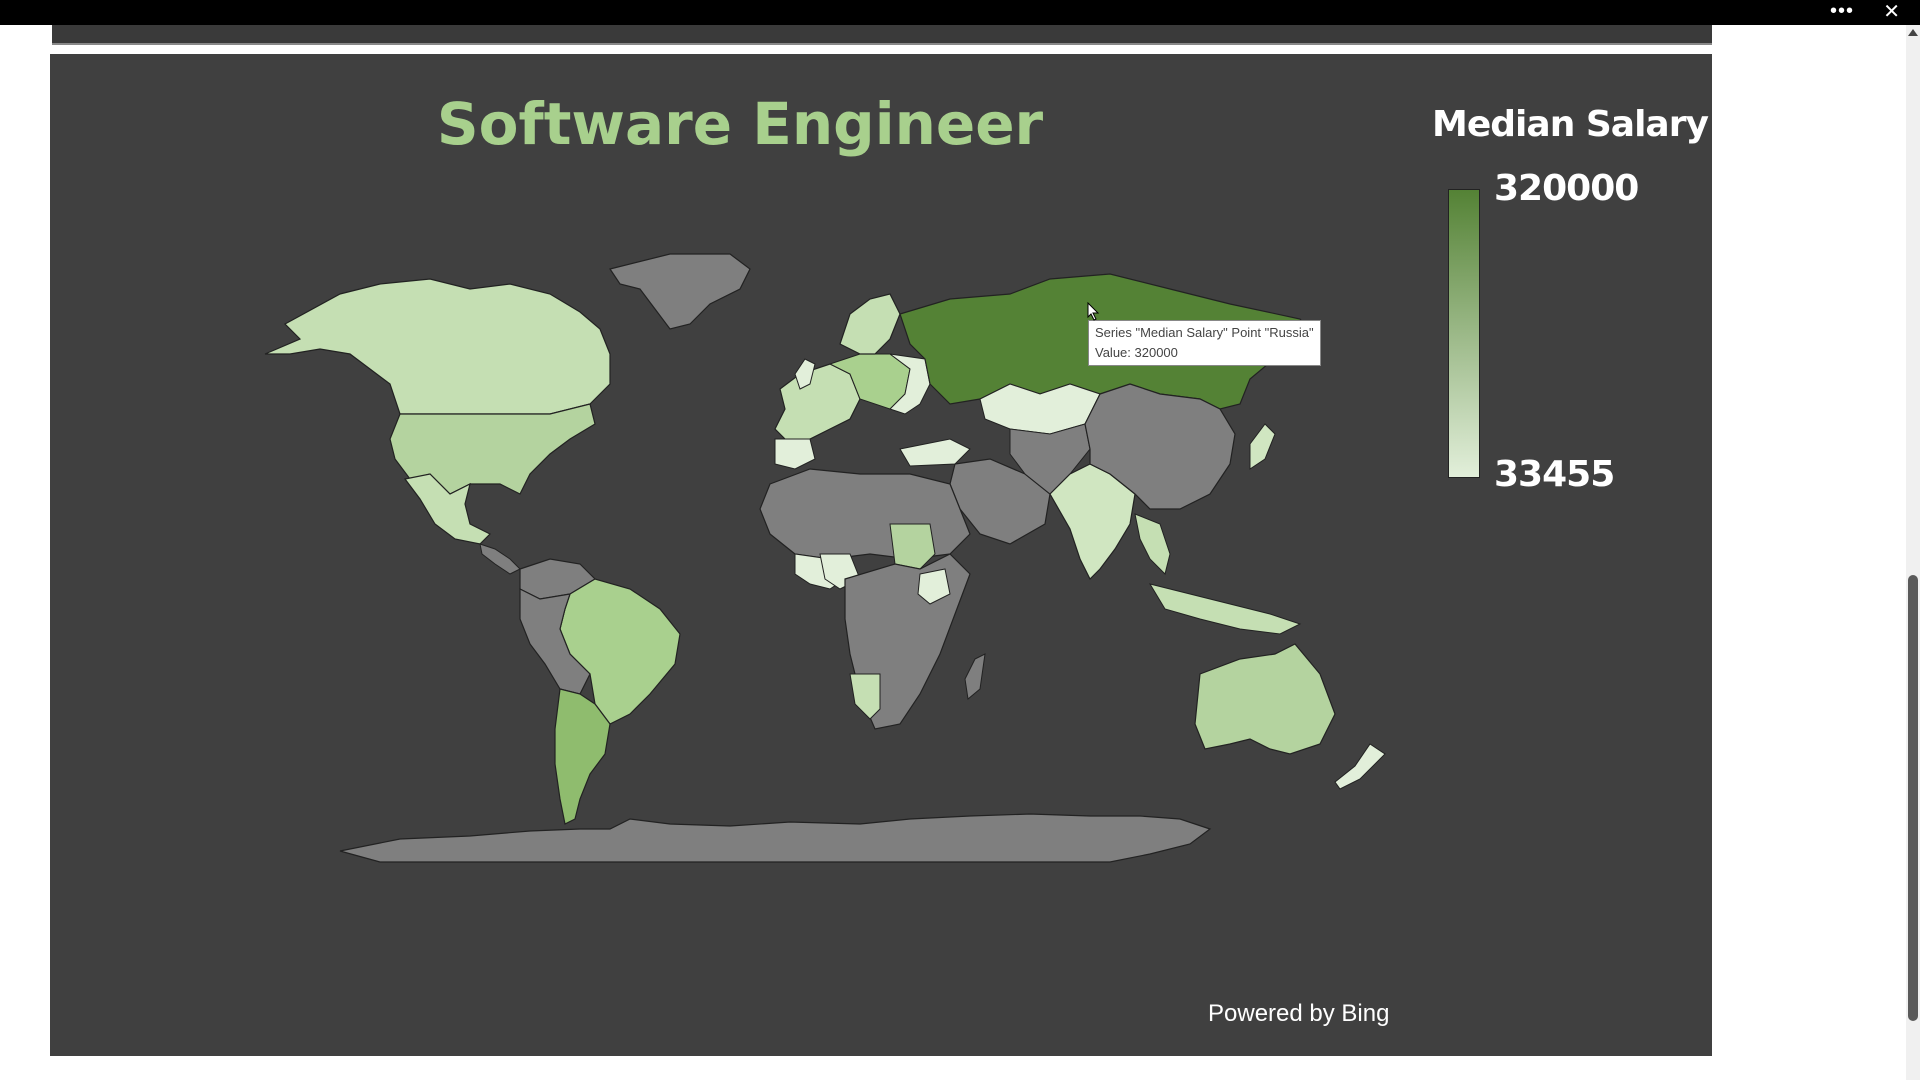  Describe the element at coordinates (775, 838) in the screenshot. I see `region-antarctica` at that location.